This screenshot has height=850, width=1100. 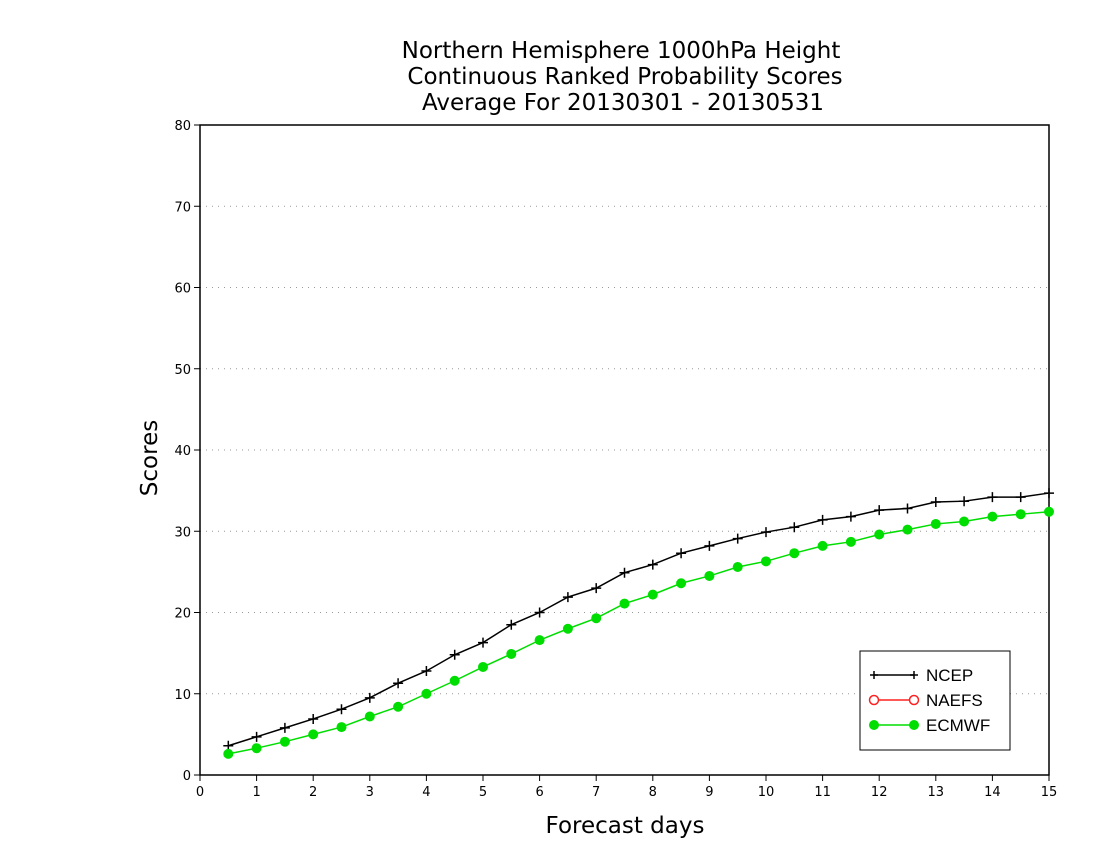 I want to click on x-tick-label: 13, so click(x=936, y=792).